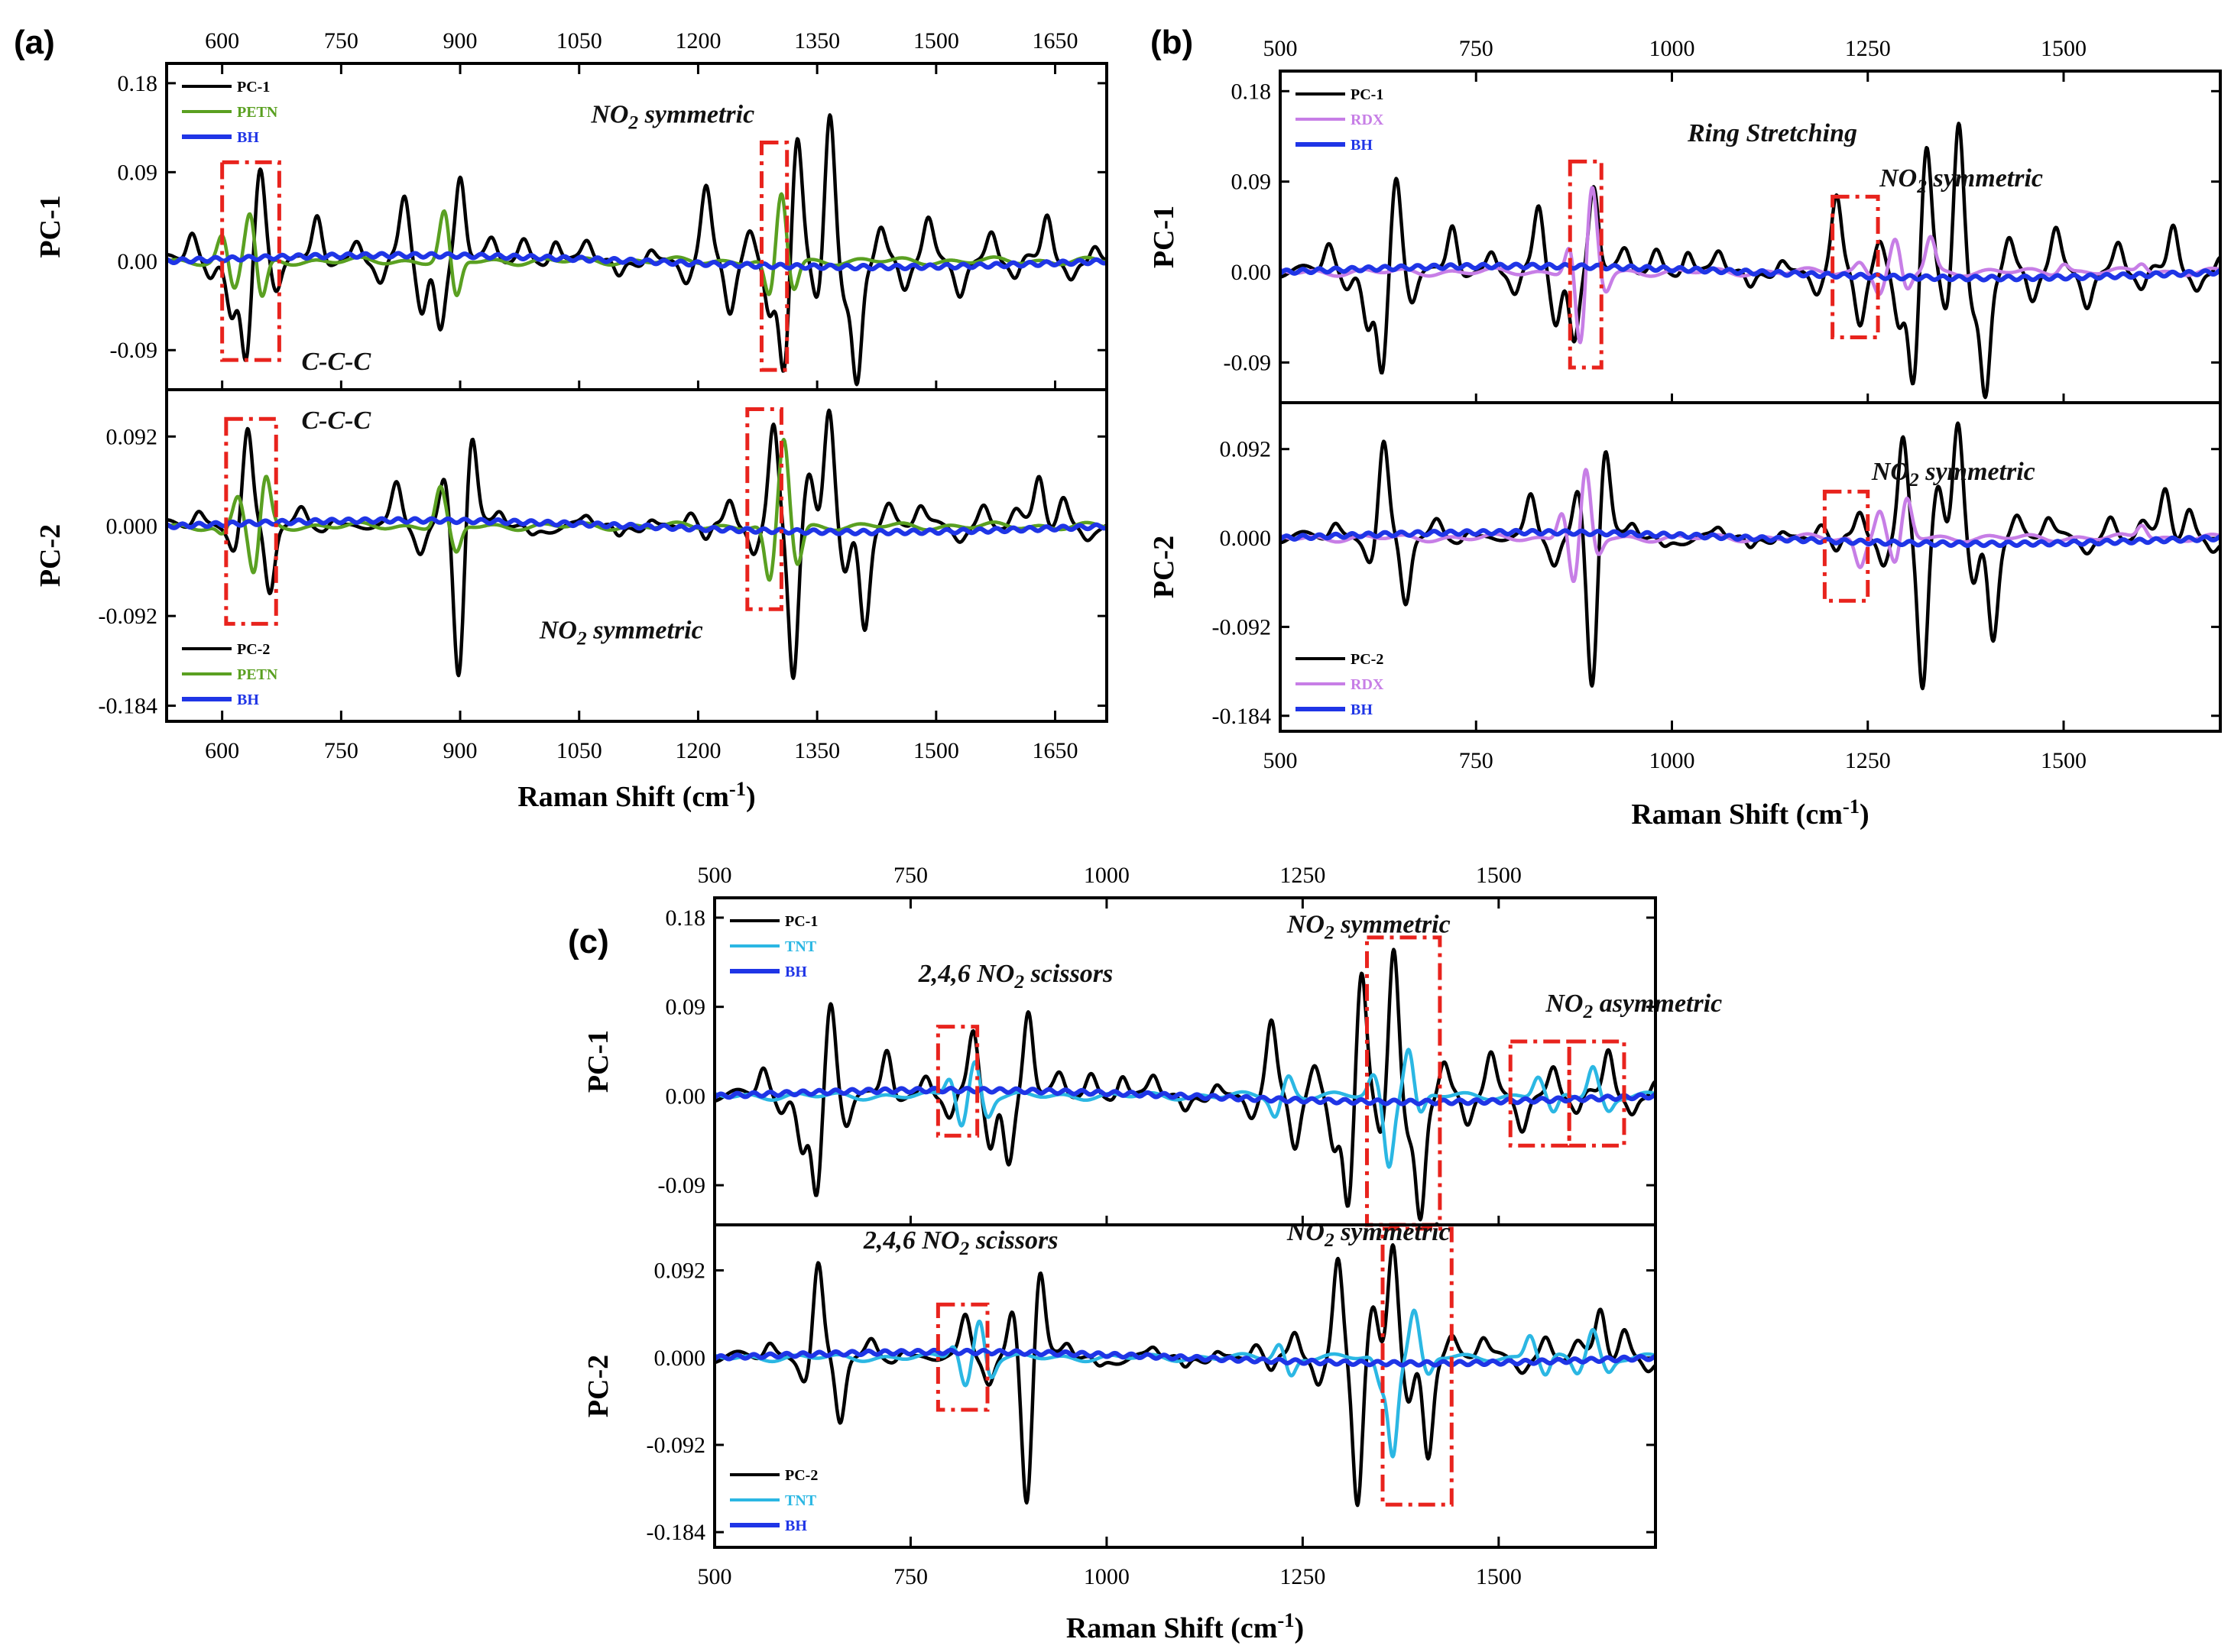 The width and height of the screenshot is (2231, 1652). What do you see at coordinates (579, 750) in the screenshot?
I see `x-tick-label: 1050` at bounding box center [579, 750].